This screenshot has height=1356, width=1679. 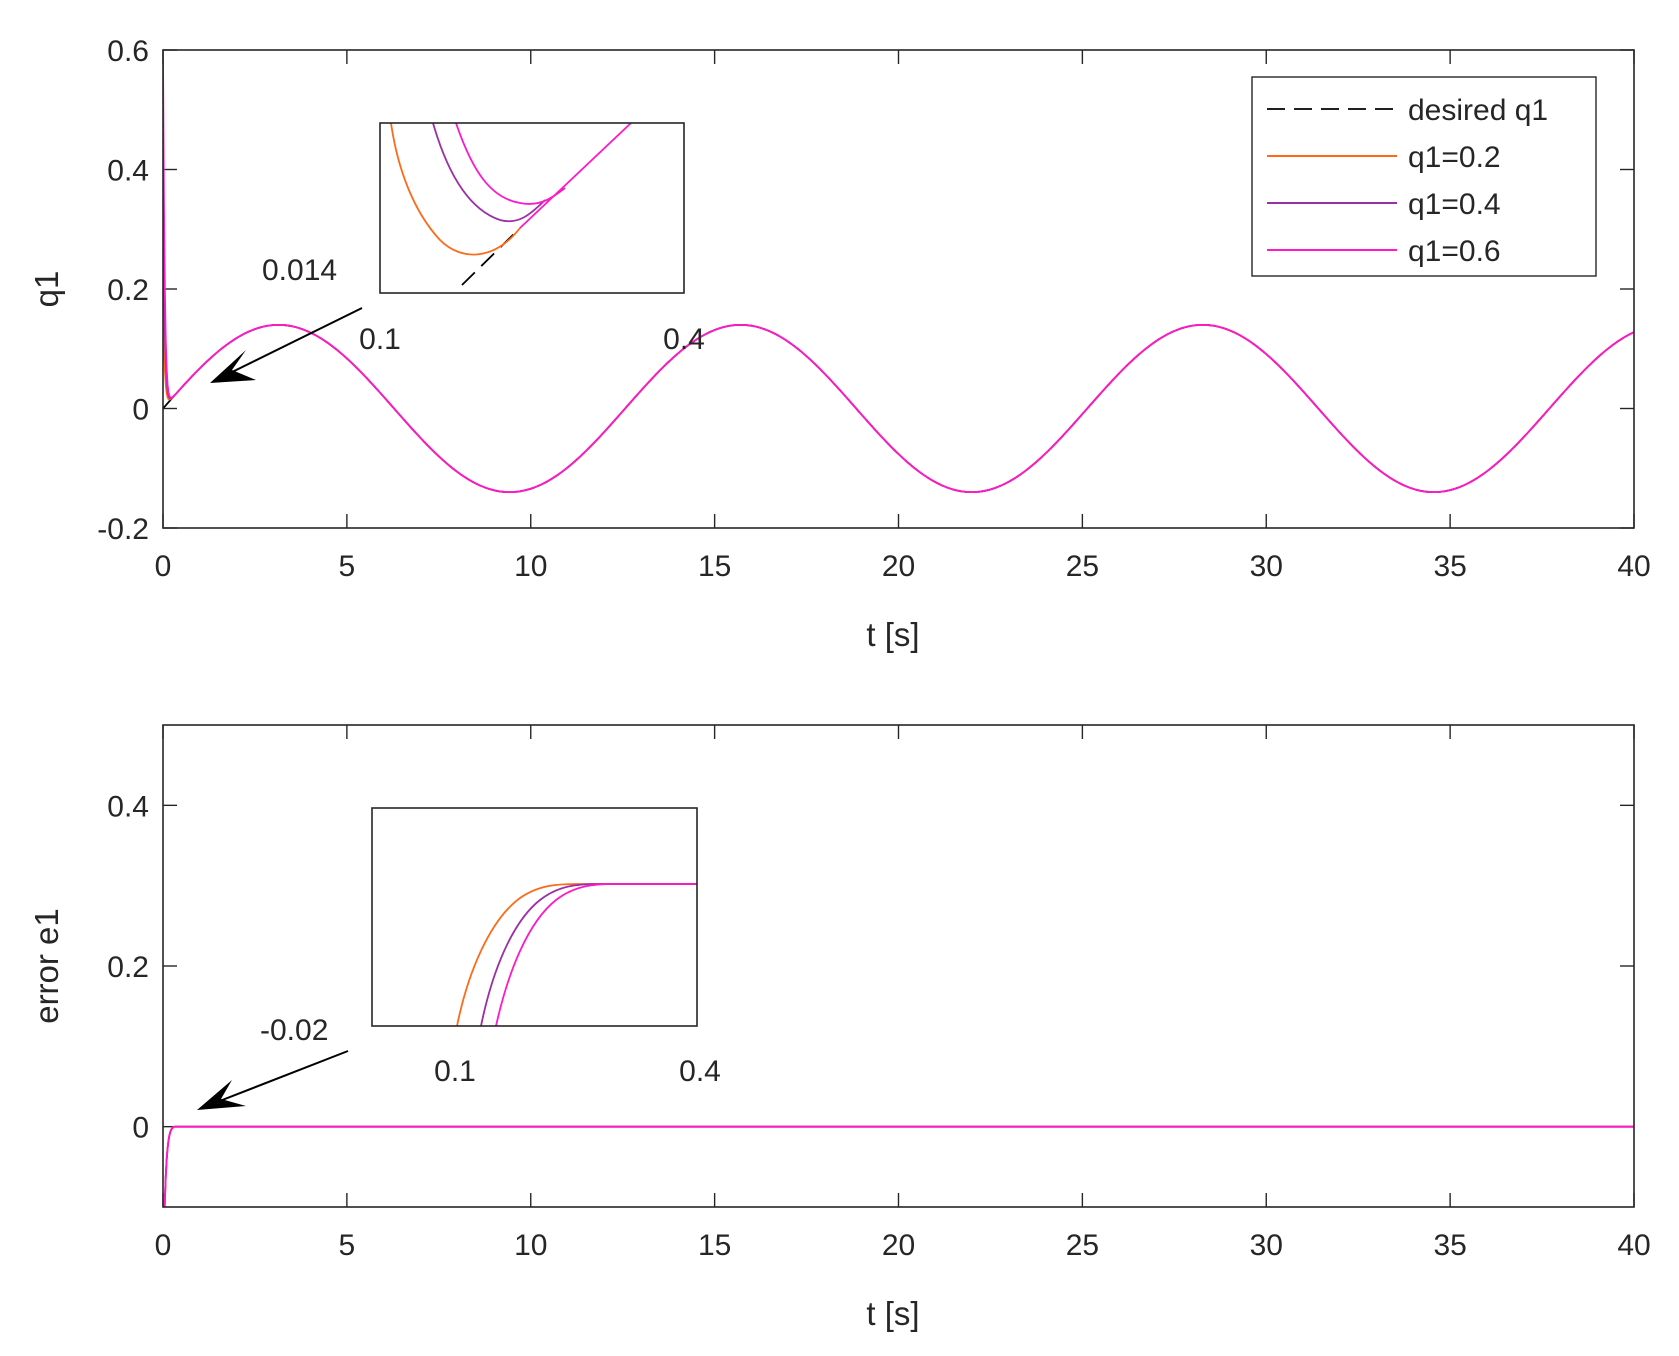 I want to click on legend-label-q1-0.4: q1=0.4, so click(x=1454, y=204).